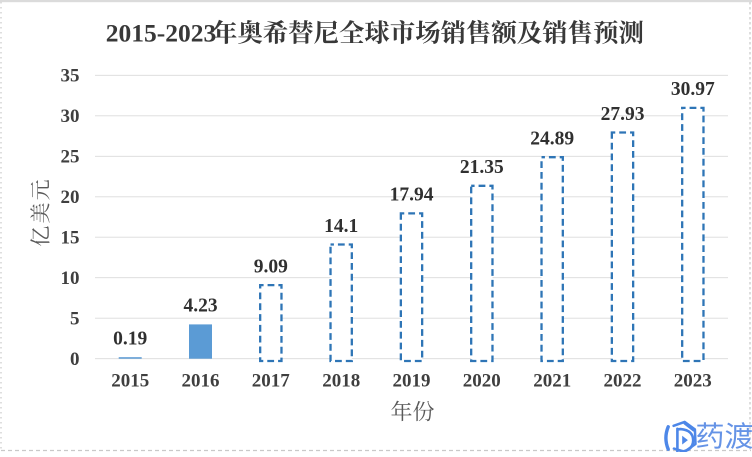 Image resolution: width=752 pixels, height=457 pixels. What do you see at coordinates (70, 116) in the screenshot?
I see `svg-text: 30` at bounding box center [70, 116].